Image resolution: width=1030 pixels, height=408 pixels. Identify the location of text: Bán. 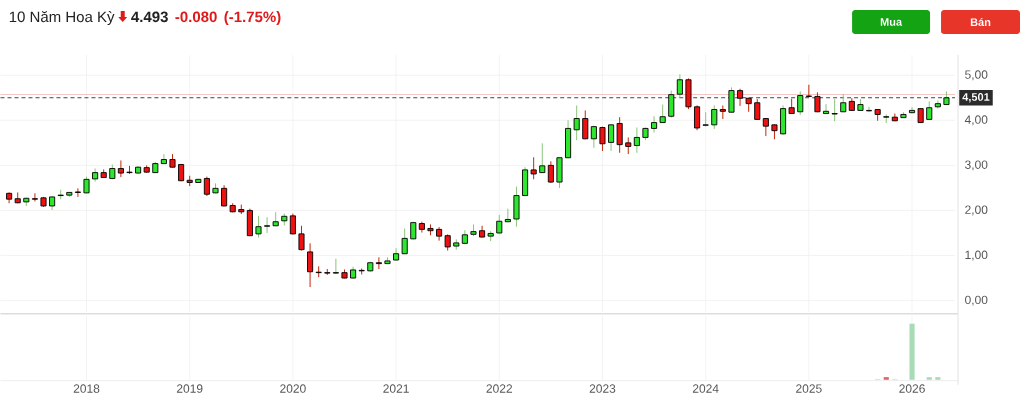
(980, 22).